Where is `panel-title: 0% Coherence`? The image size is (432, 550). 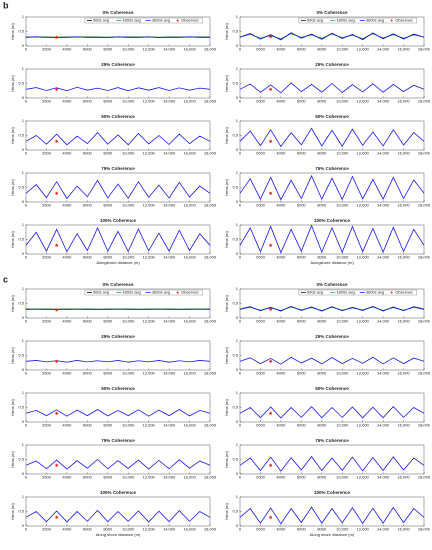 panel-title: 0% Coherence is located at coordinates (332, 12).